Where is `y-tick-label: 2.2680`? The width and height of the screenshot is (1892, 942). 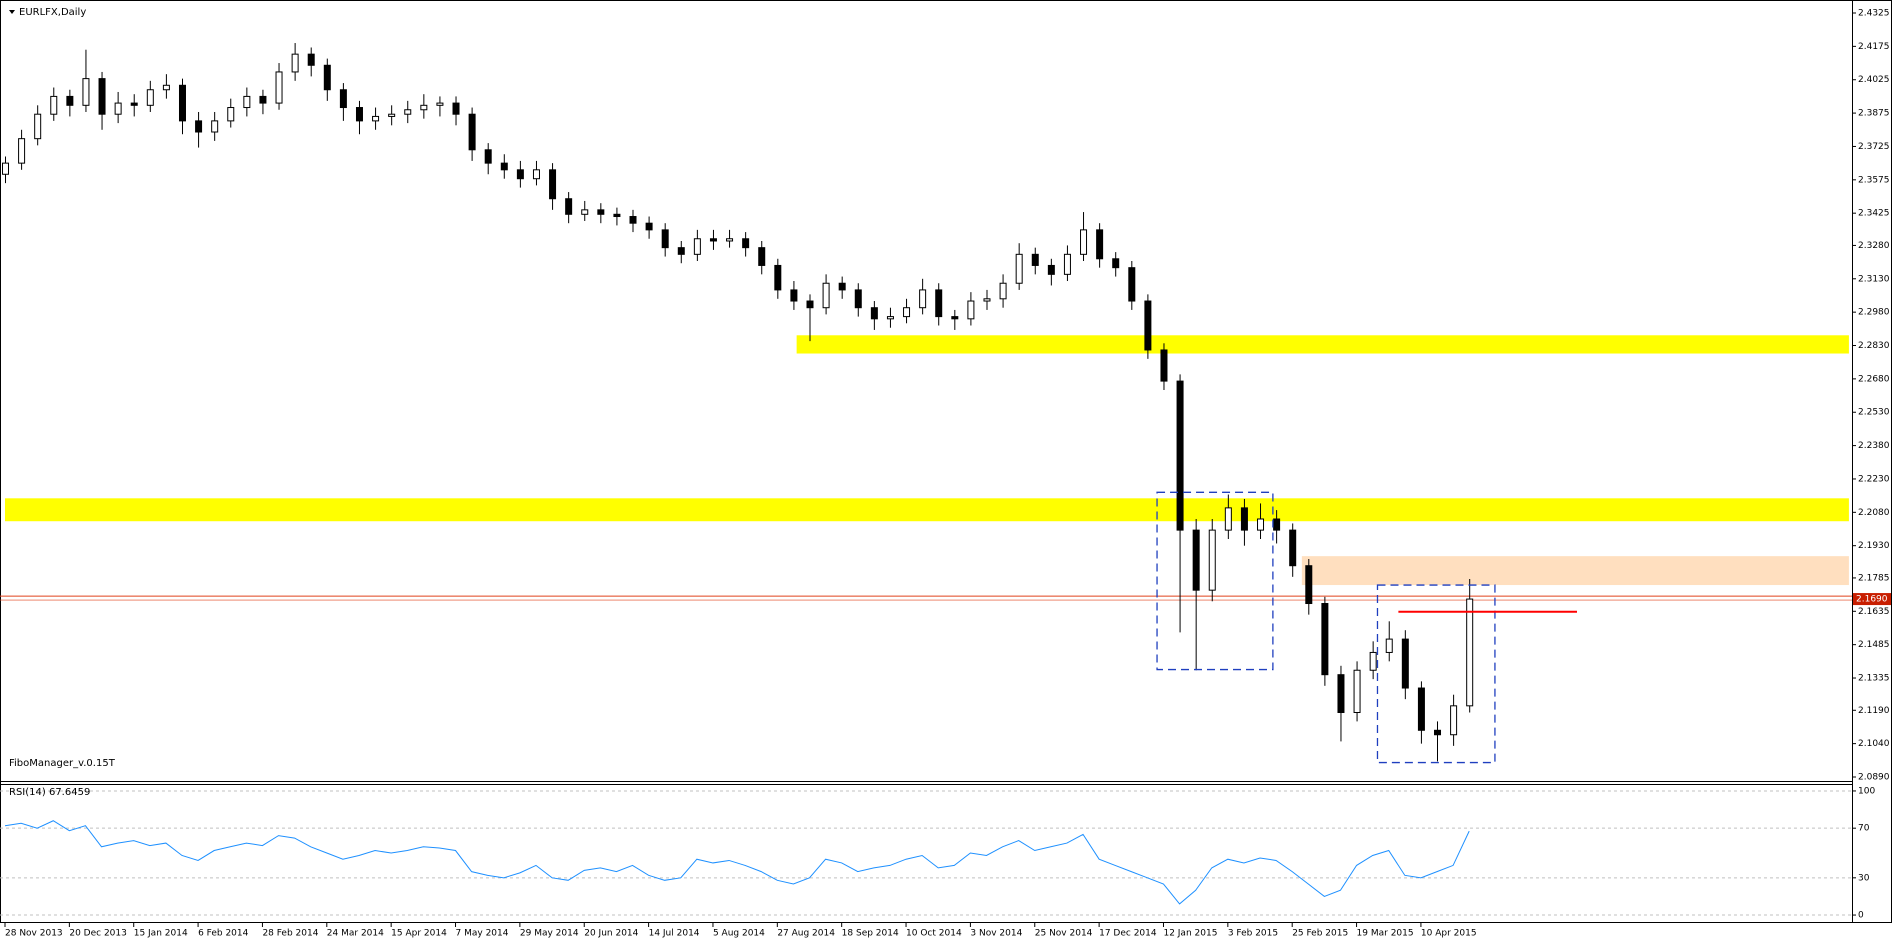 y-tick-label: 2.2680 is located at coordinates (1874, 379).